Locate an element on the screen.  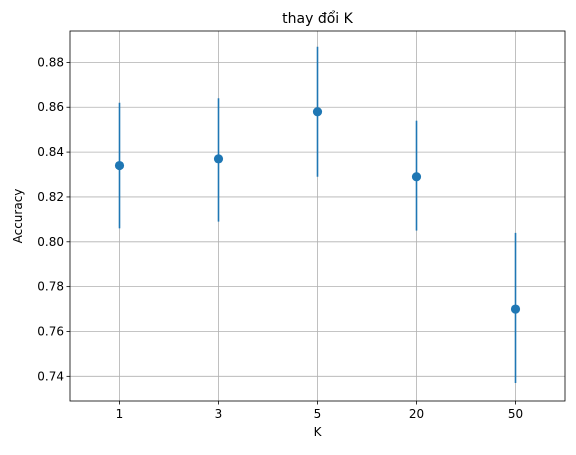
x-axis-label: K is located at coordinates (318, 432).